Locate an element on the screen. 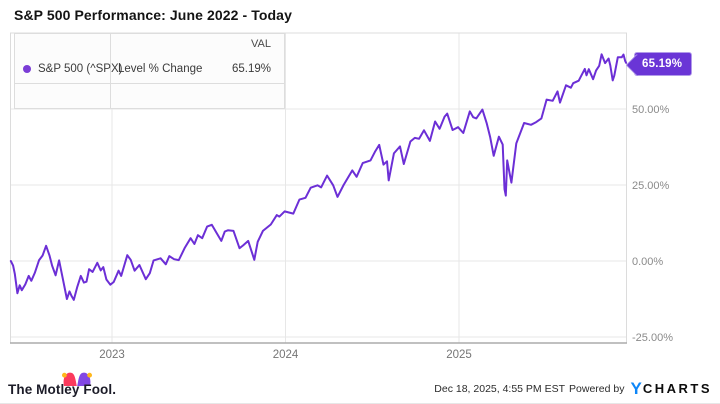 The height and width of the screenshot is (404, 720). x-axis-tick-label: 2024 is located at coordinates (286, 355).